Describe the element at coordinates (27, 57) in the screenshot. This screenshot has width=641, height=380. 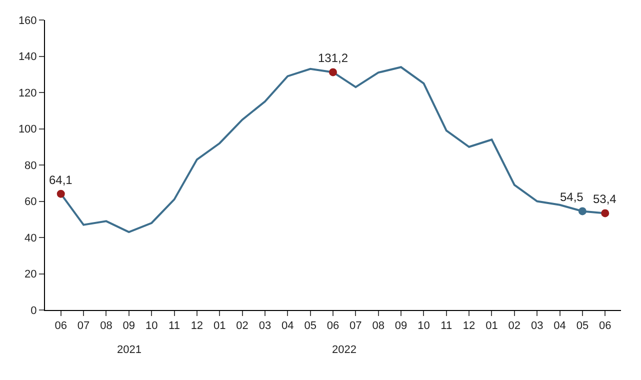
I see `y-tick-label: 140` at that location.